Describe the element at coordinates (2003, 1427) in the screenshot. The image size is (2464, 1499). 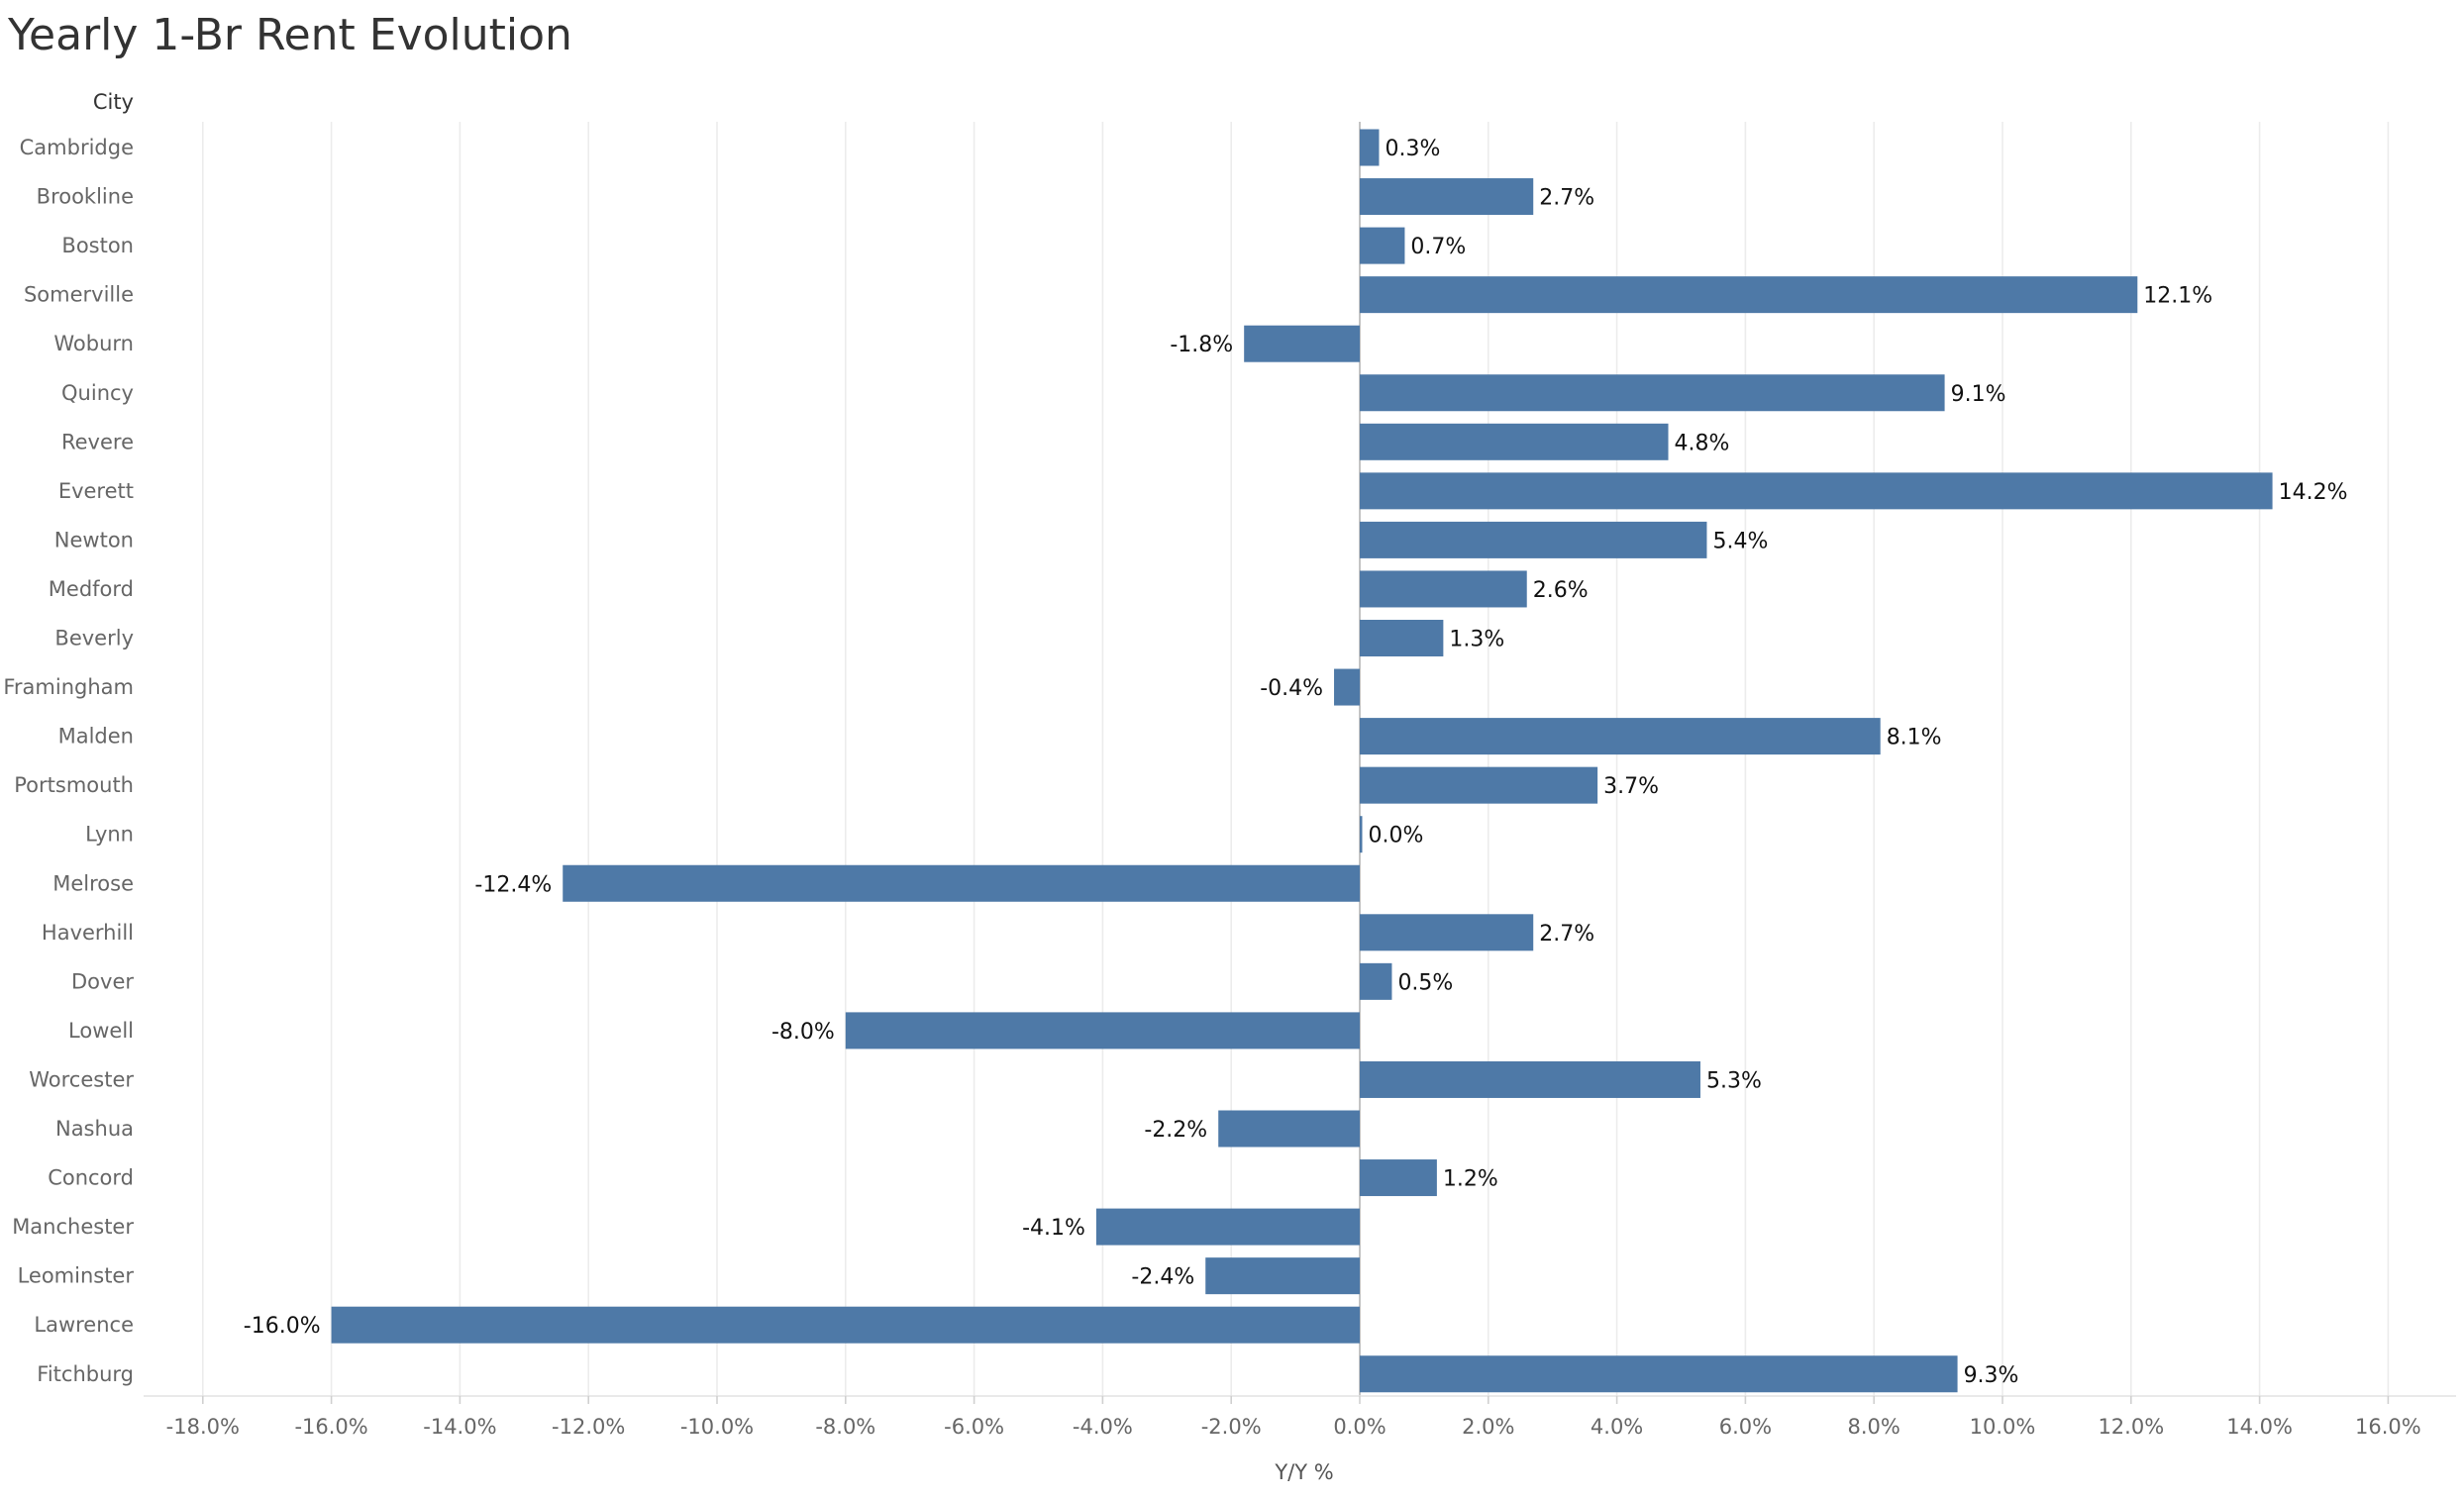
I see `x-tick-label: 10.0%` at that location.